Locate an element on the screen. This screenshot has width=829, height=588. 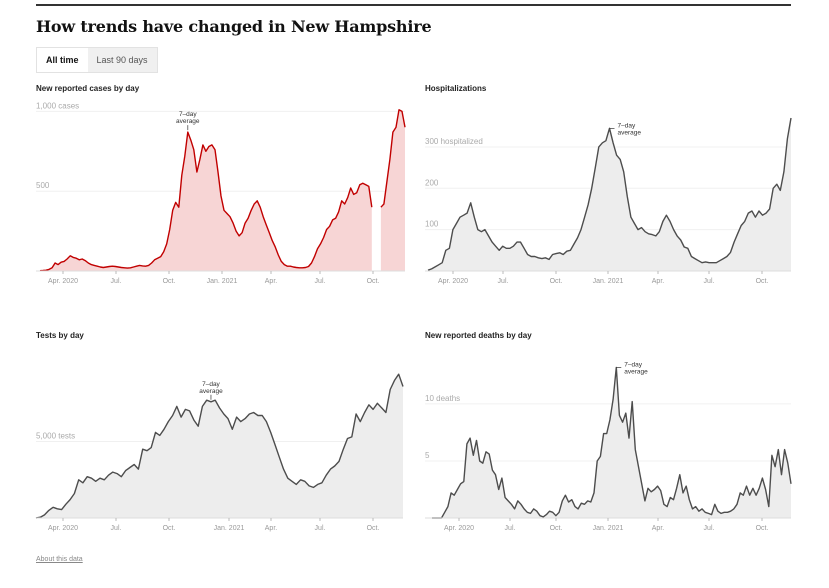
cases-x-tick-label: Jan. 2021 is located at coordinates (222, 281).